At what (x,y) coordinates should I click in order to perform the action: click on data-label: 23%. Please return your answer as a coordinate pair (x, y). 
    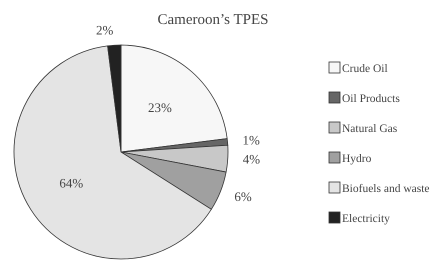
    Looking at the image, I should click on (160, 107).